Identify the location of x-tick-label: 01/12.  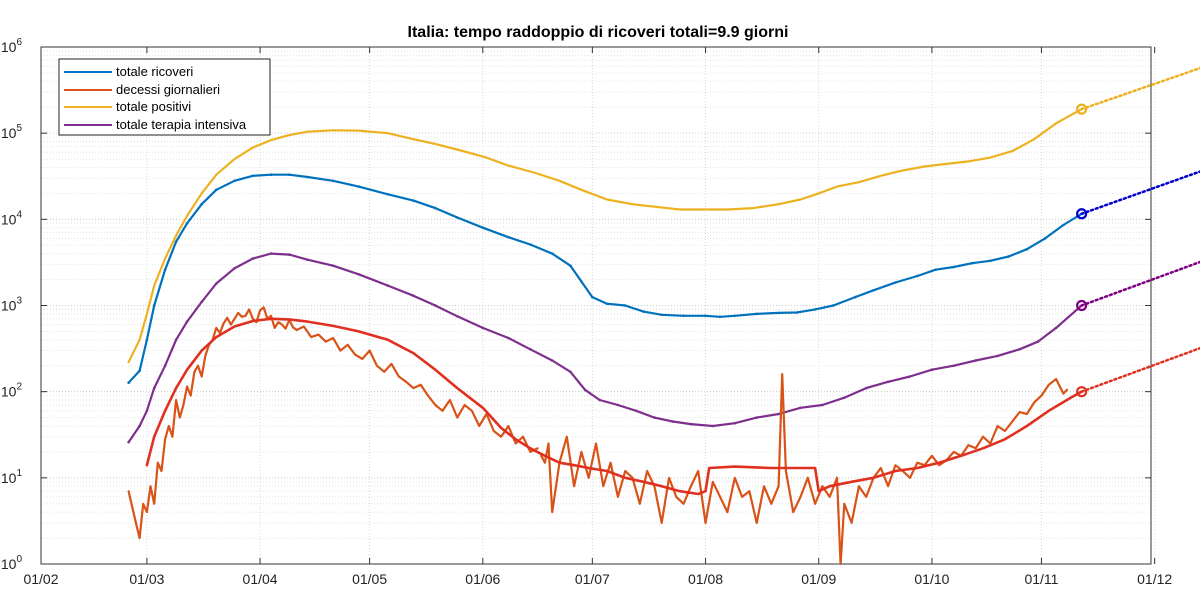
(1154, 579).